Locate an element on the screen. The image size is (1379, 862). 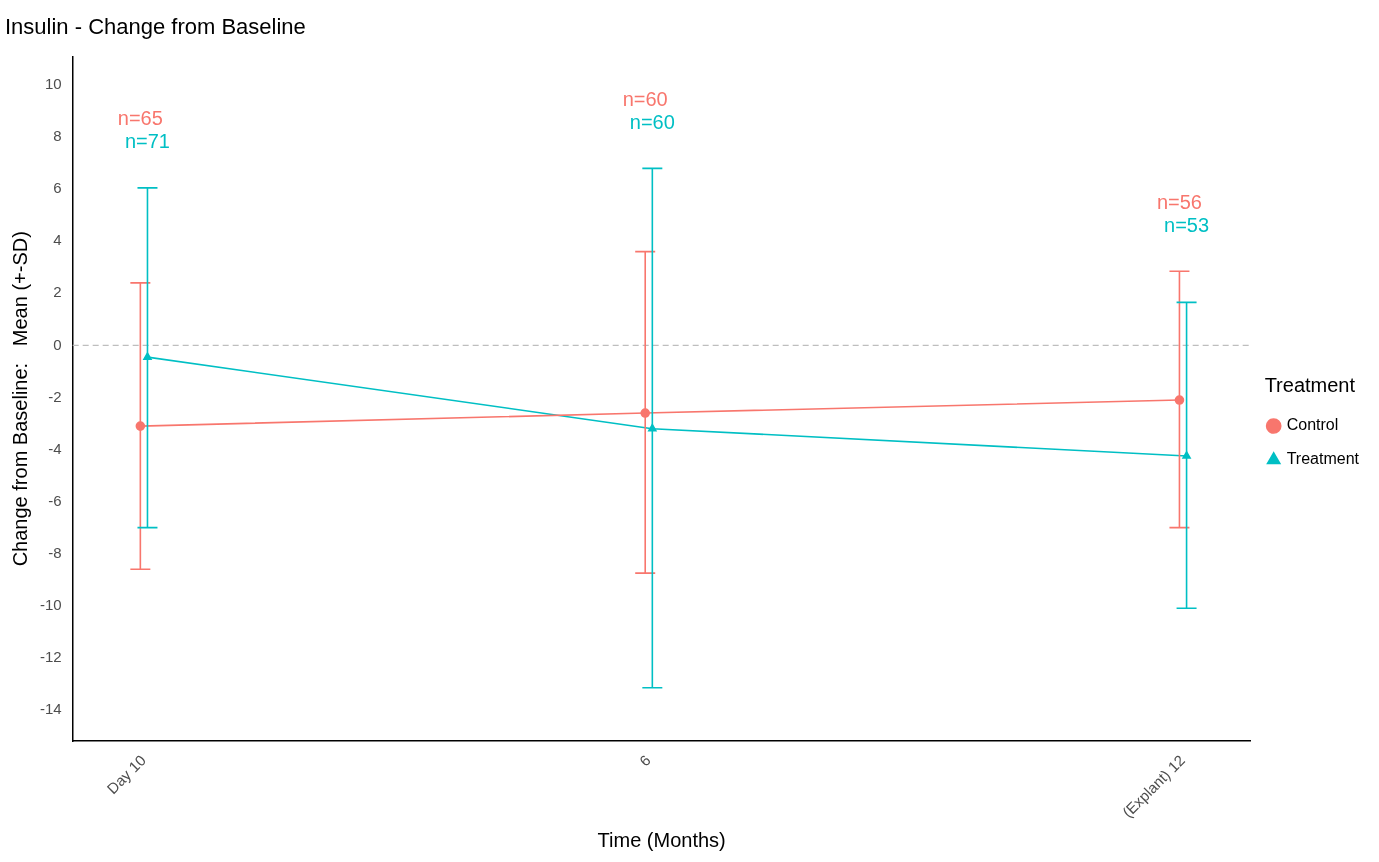
chart-title: Insulin - Change from Baseline is located at coordinates (155, 27).